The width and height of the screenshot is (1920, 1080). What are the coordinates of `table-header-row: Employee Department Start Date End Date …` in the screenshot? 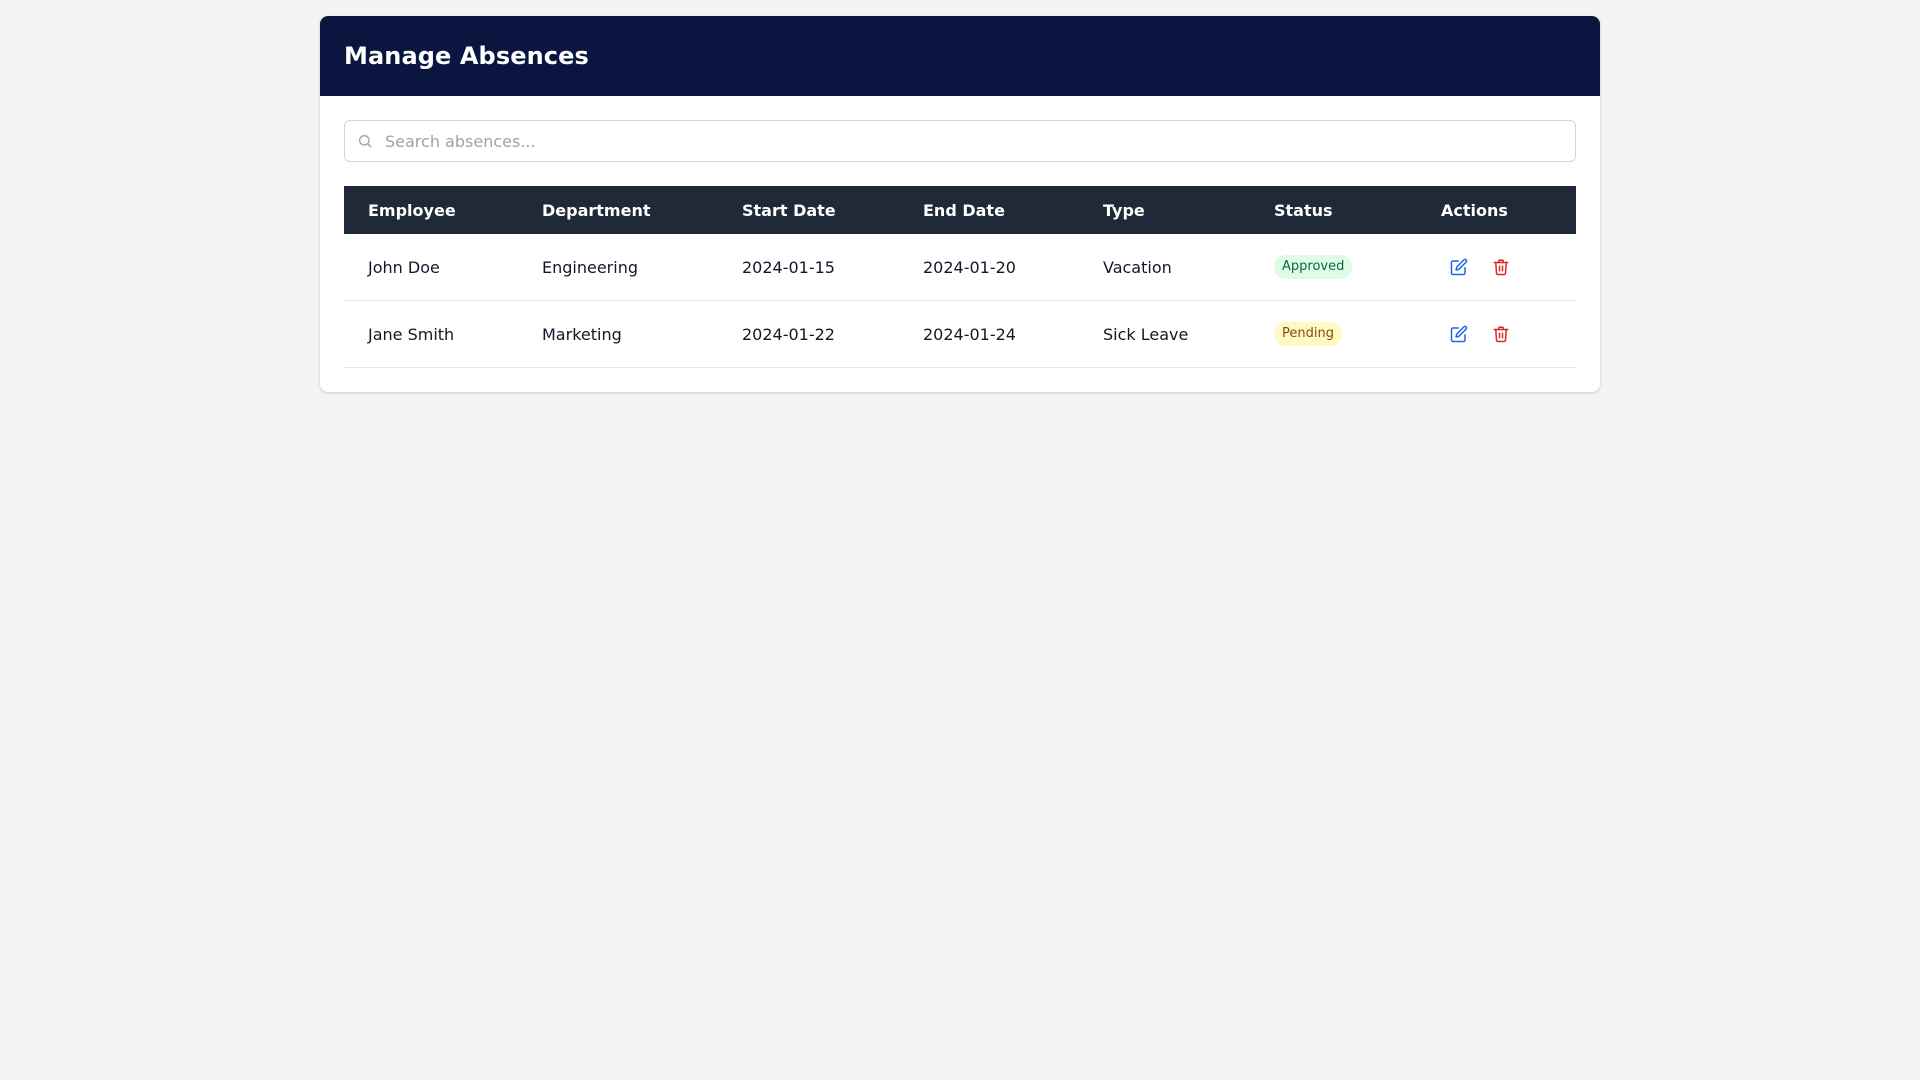 It's located at (960, 210).